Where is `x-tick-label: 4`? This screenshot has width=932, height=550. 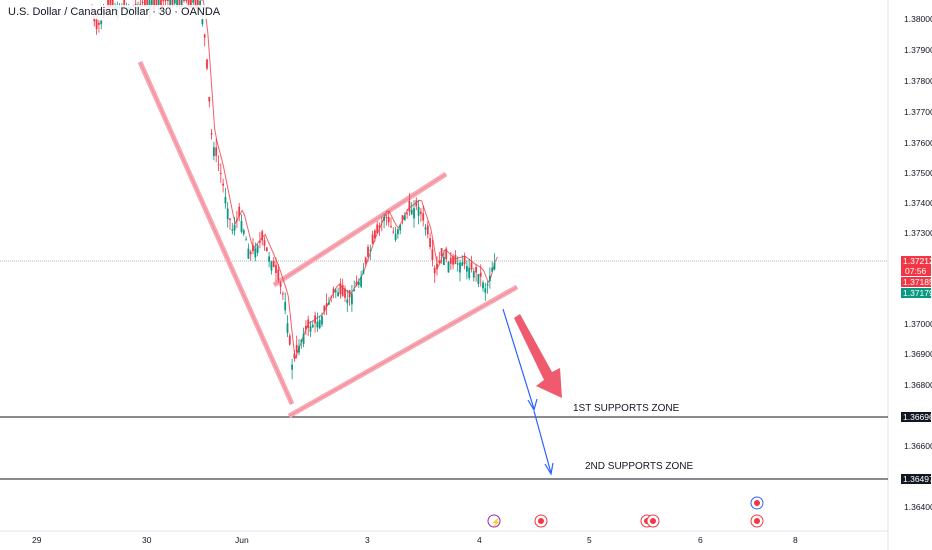 x-tick-label: 4 is located at coordinates (479, 540).